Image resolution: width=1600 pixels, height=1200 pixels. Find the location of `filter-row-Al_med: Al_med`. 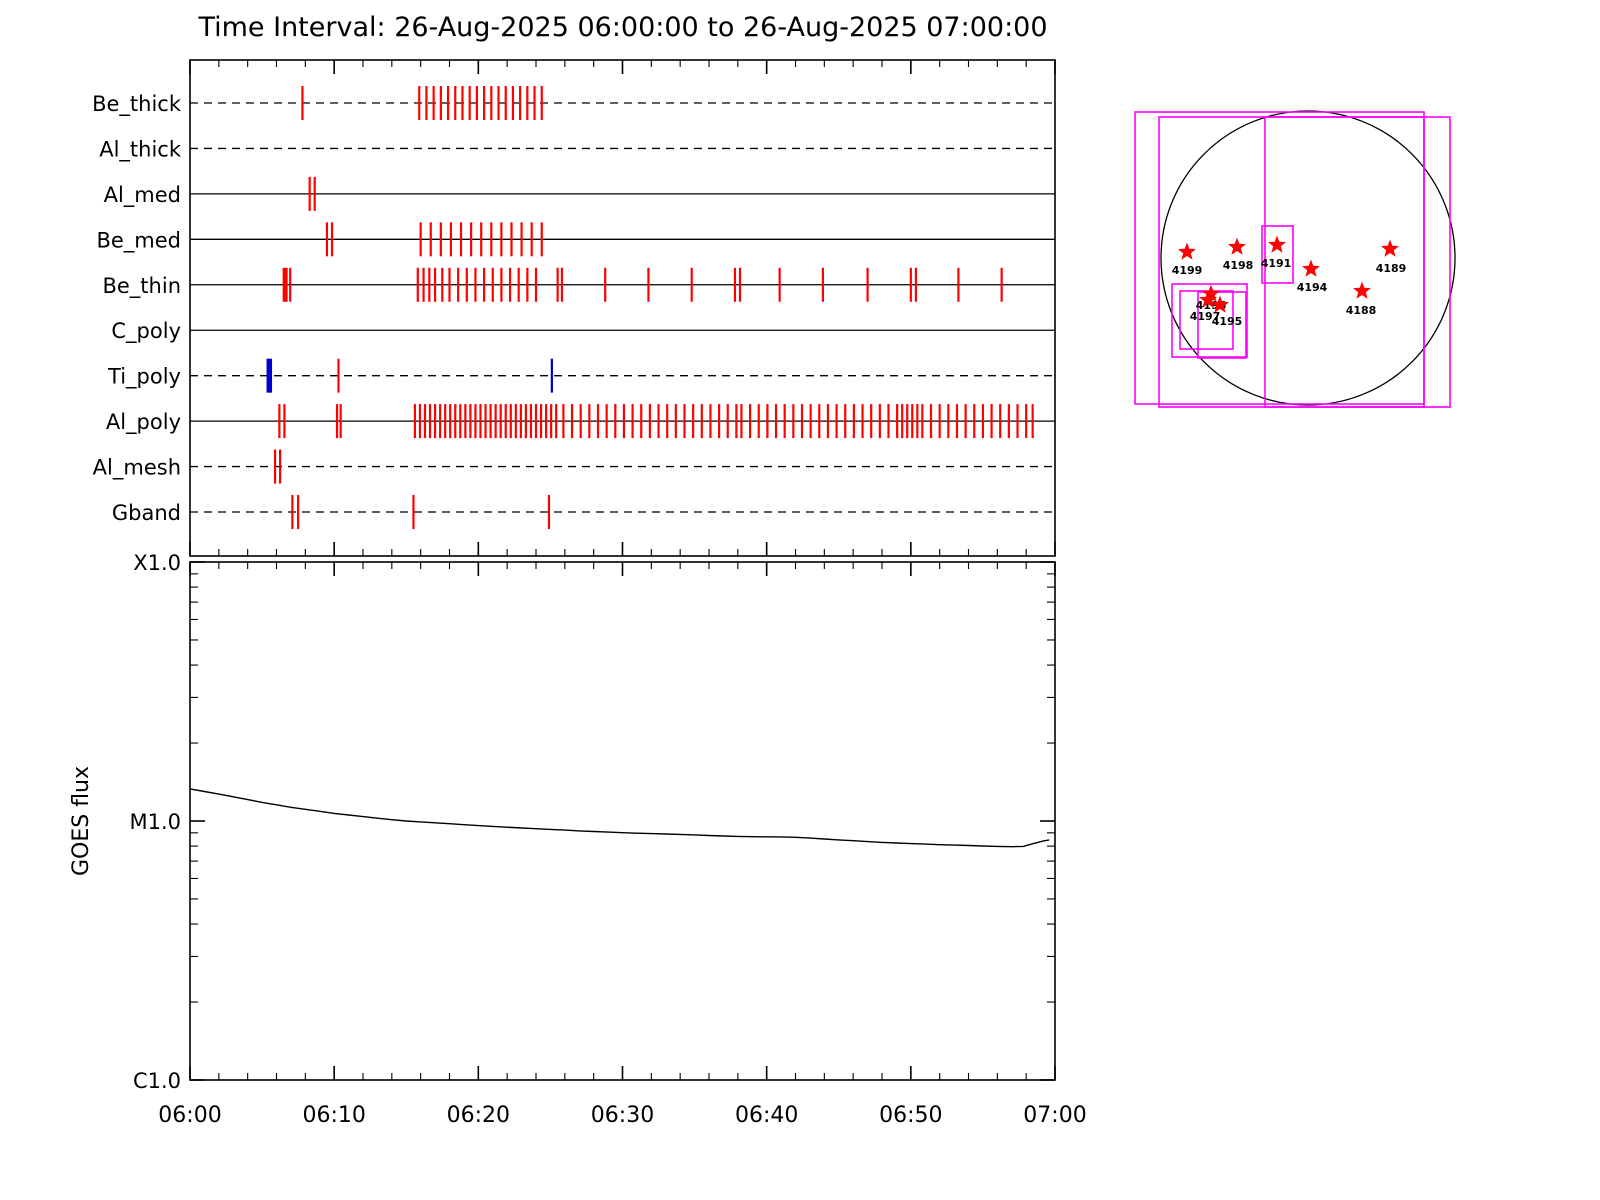

filter-row-Al_med: Al_med is located at coordinates (579, 193).